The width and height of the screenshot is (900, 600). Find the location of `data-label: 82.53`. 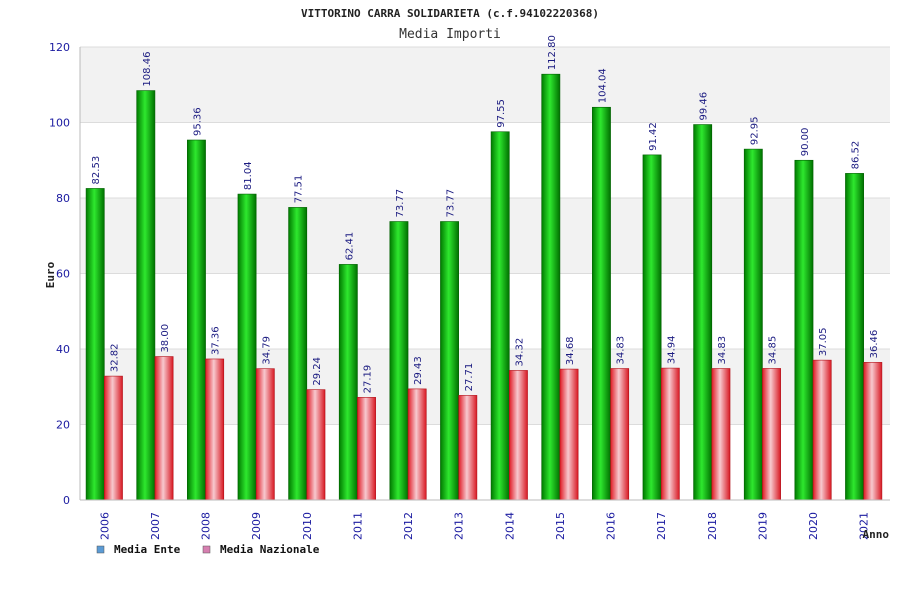

data-label: 82.53 is located at coordinates (96, 170).